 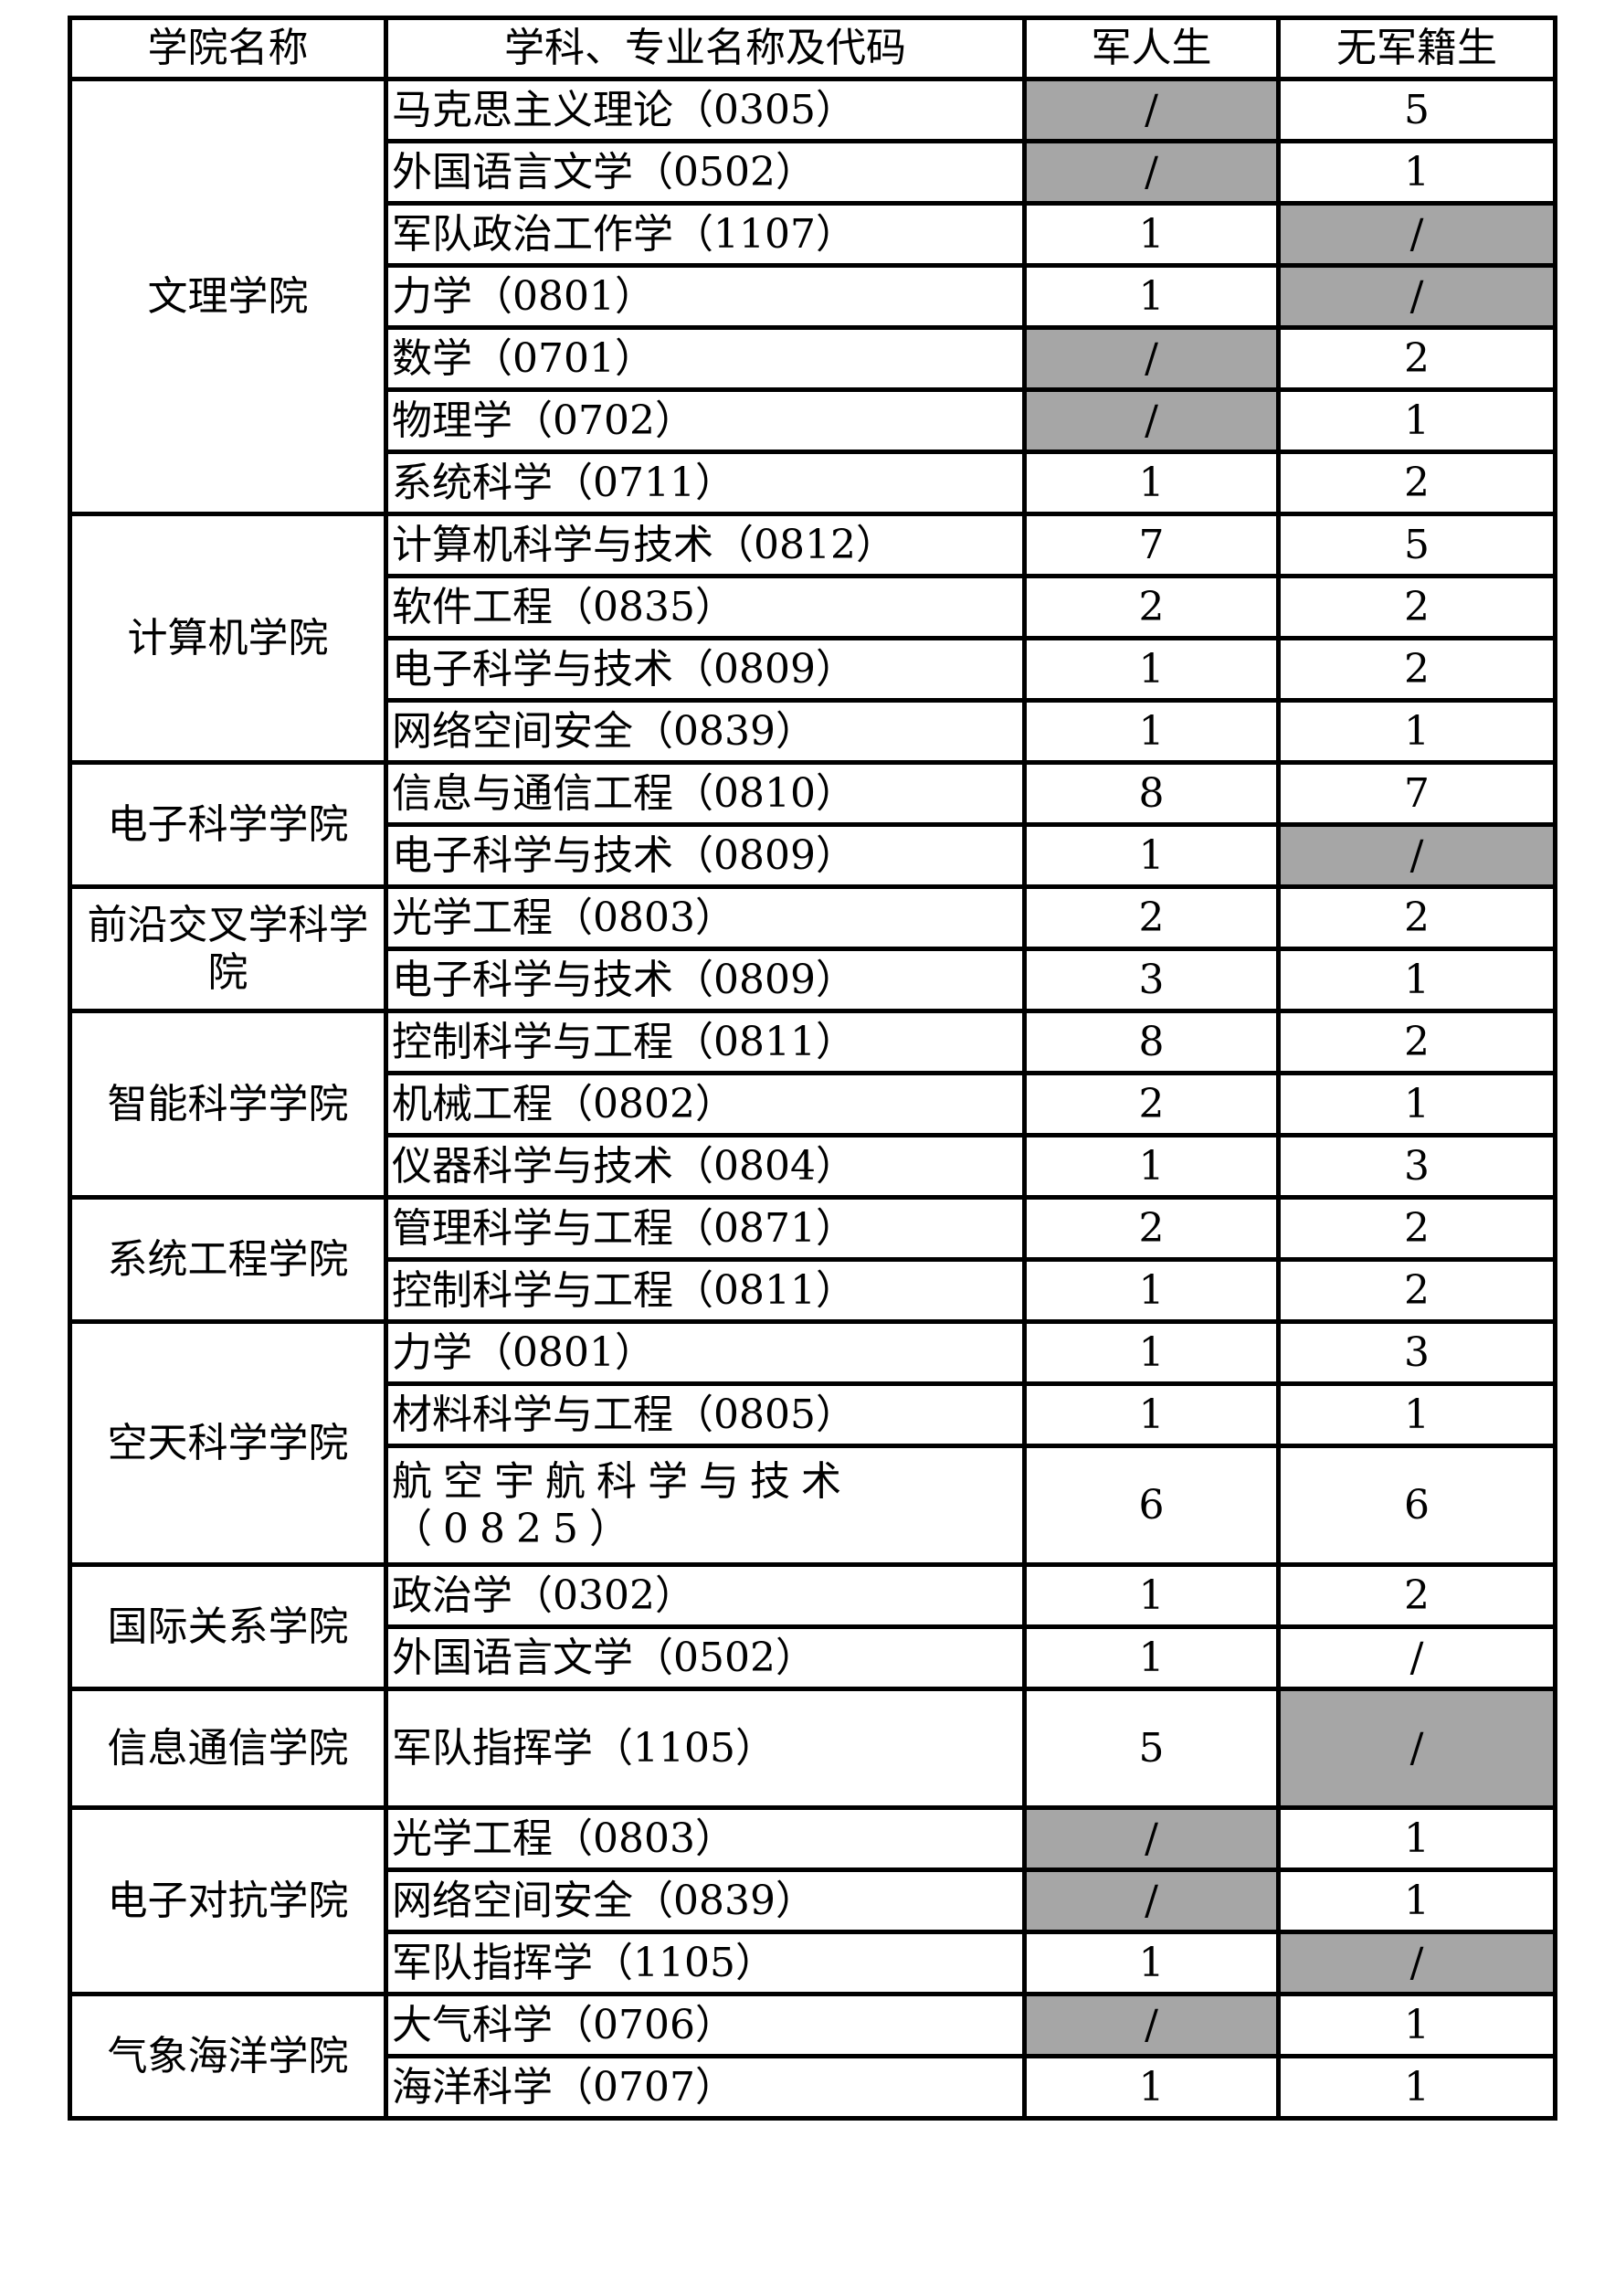 What do you see at coordinates (706, 1290) in the screenshot?
I see `major-name: 控制科学与工程（0811）` at bounding box center [706, 1290].